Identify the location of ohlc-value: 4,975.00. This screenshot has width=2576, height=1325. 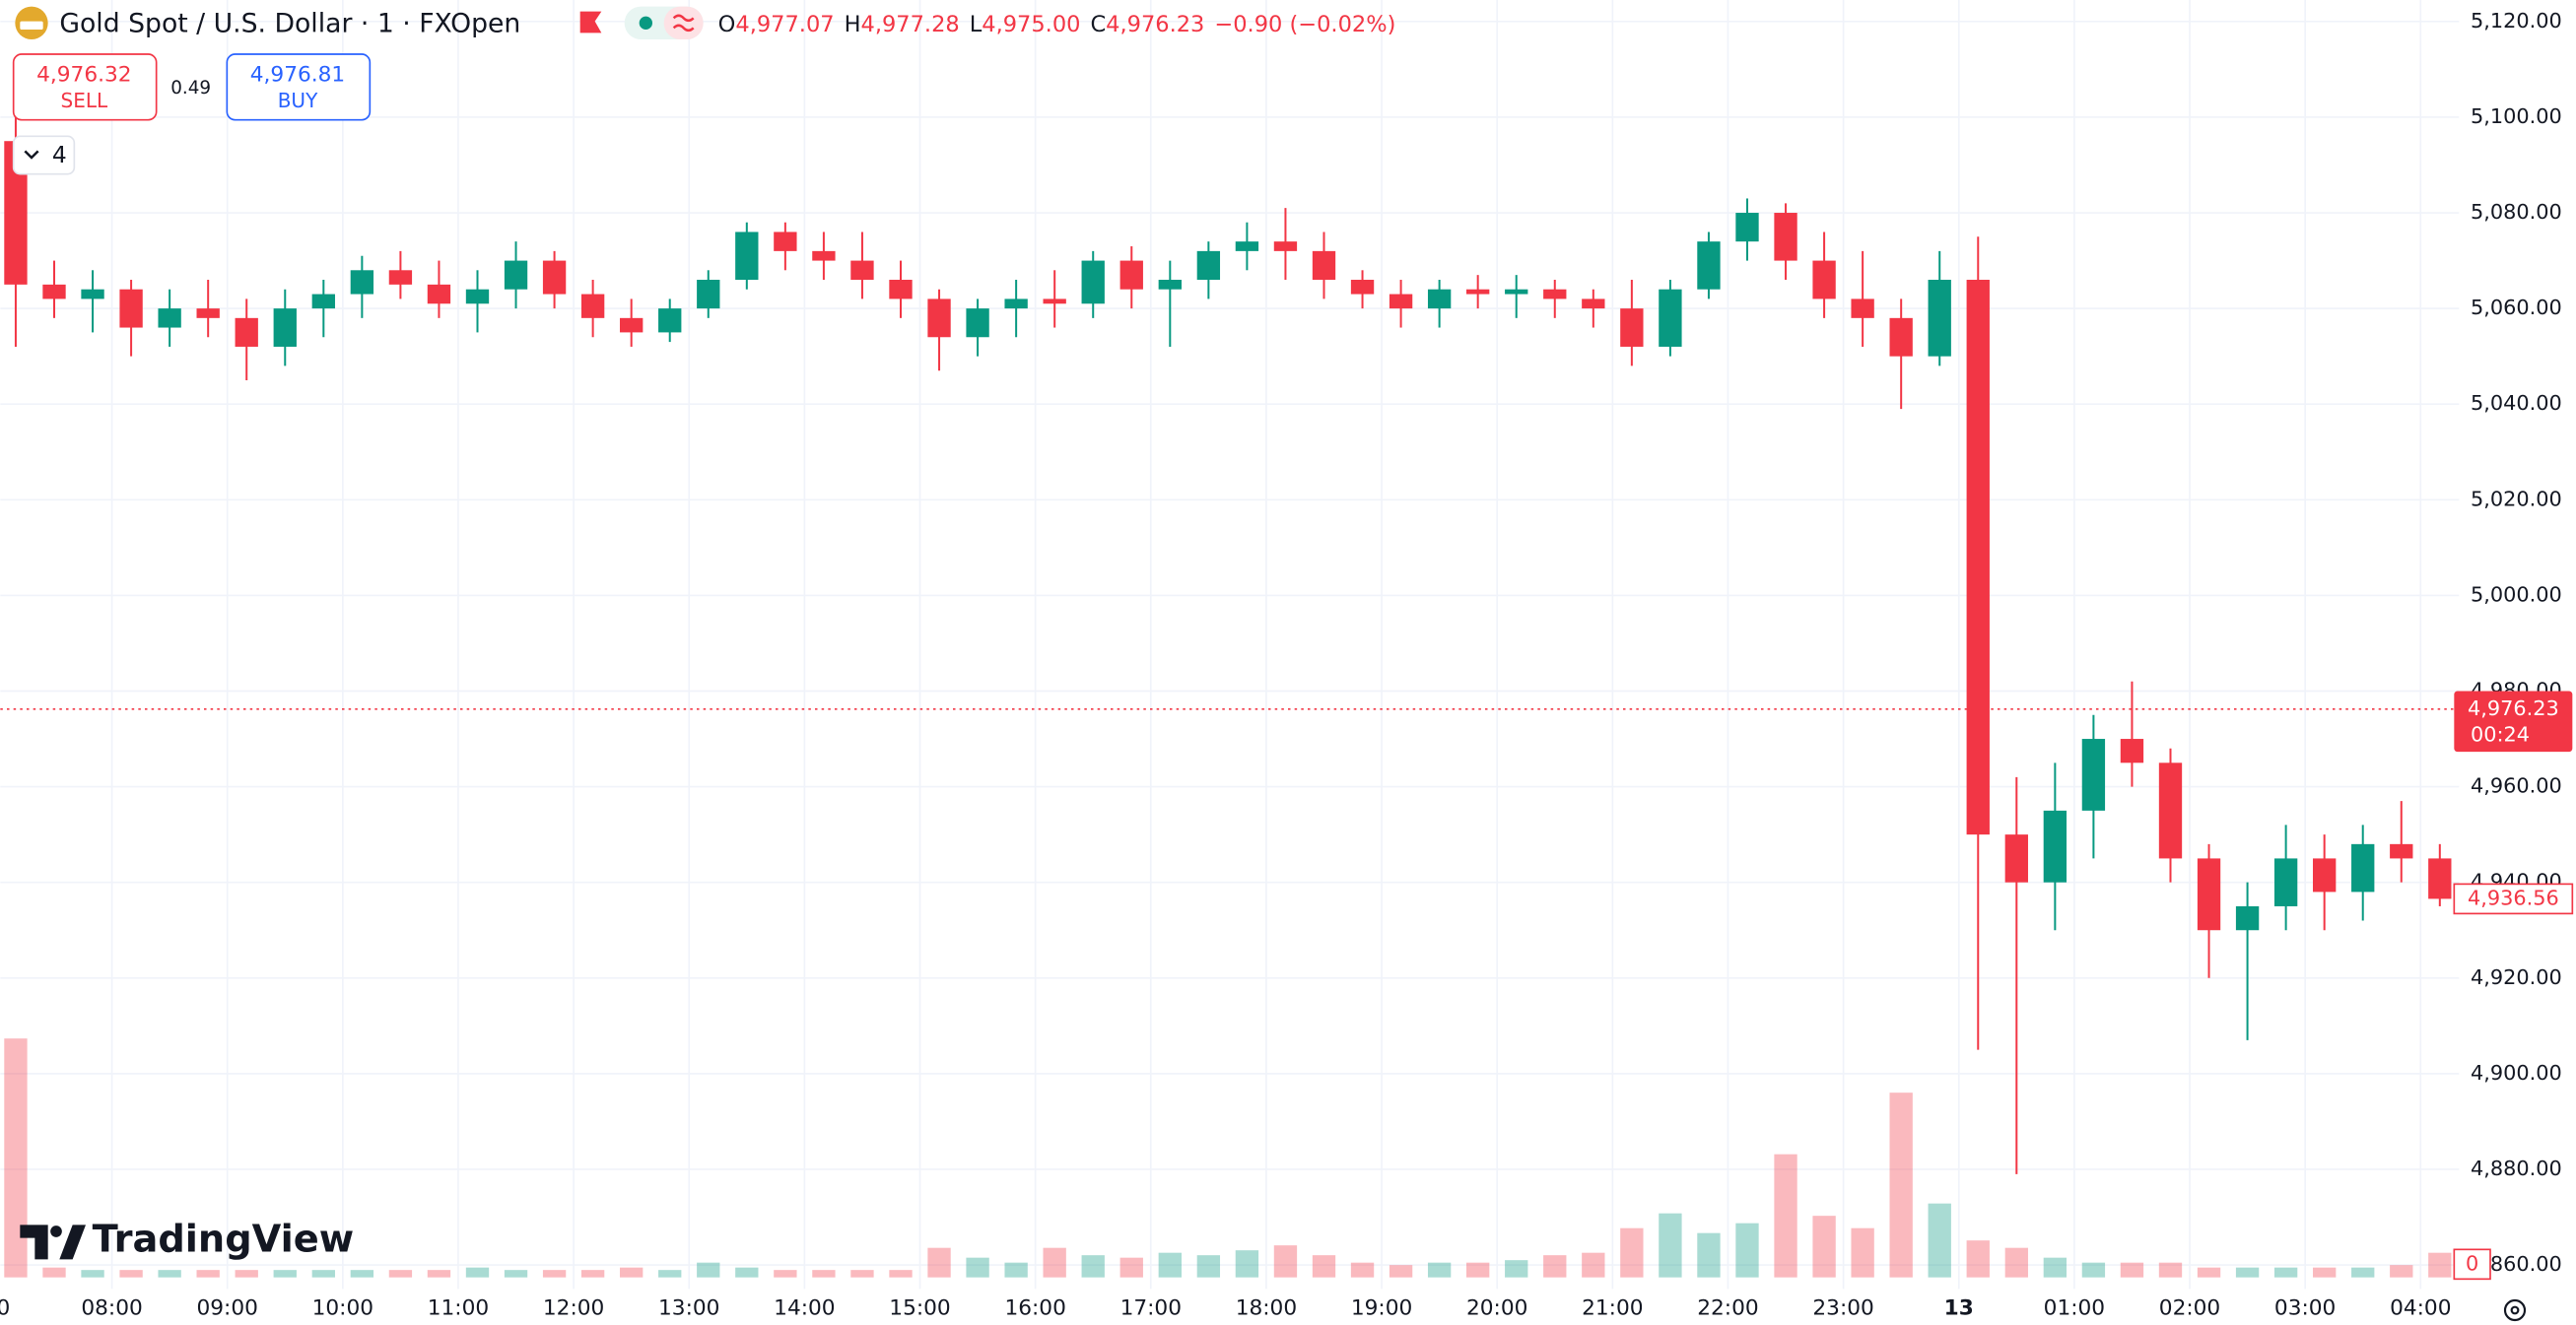
(1031, 24).